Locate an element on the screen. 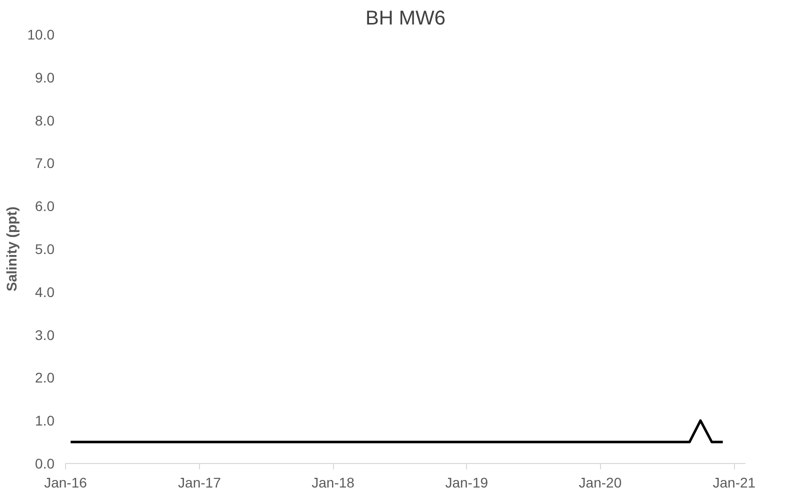  y-tick-label: 2.0 is located at coordinates (45, 378).